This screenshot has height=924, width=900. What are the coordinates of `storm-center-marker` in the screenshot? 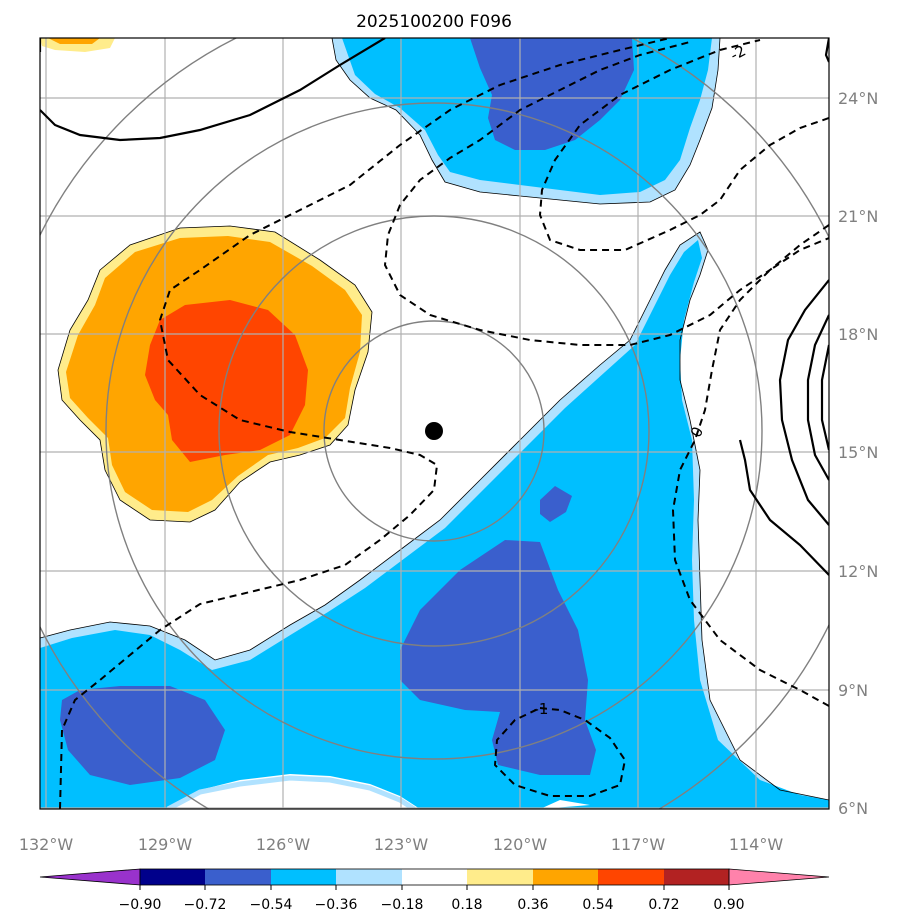 It's located at (434, 431).